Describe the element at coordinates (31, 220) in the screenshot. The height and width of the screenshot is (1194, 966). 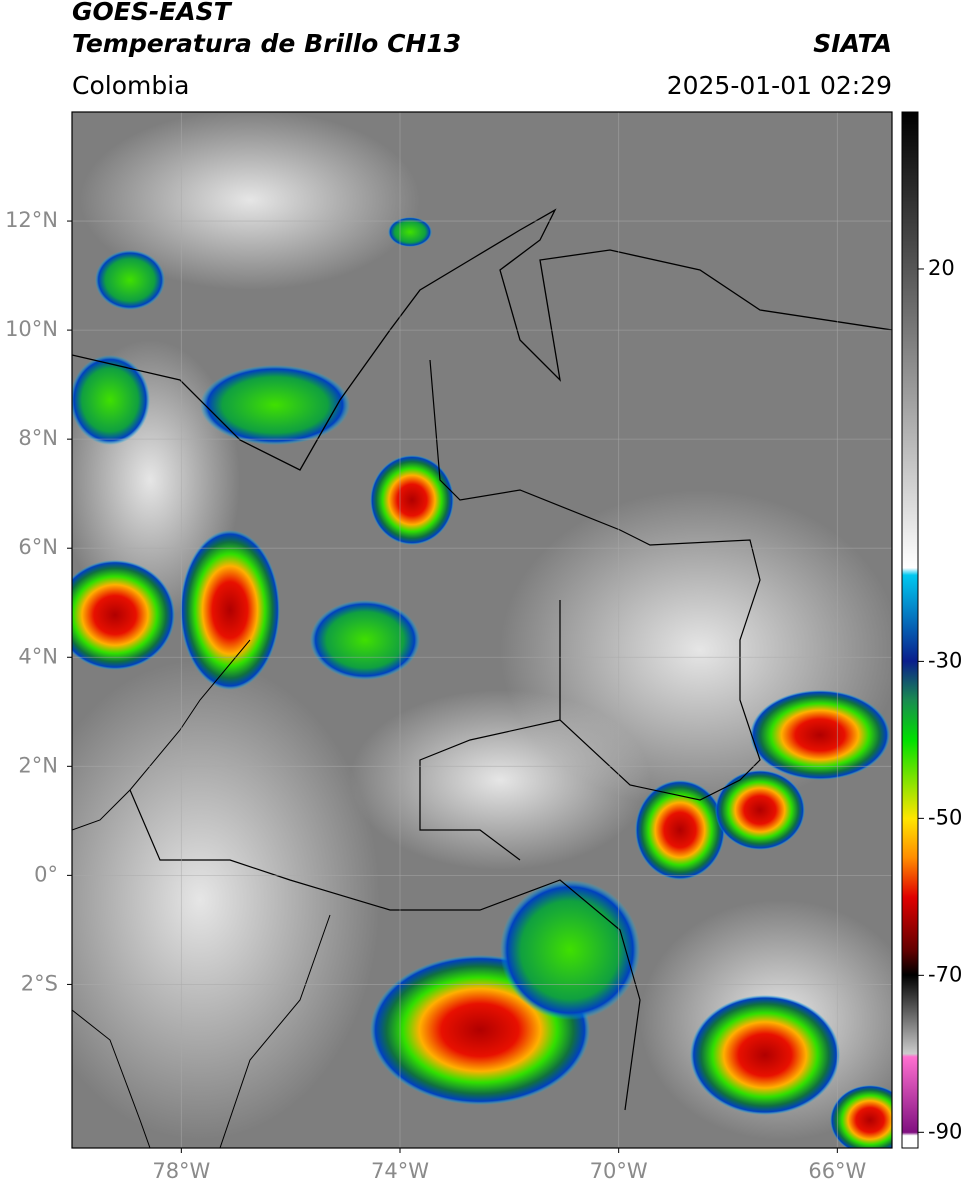
I see `y-tick-label: 12°N` at that location.